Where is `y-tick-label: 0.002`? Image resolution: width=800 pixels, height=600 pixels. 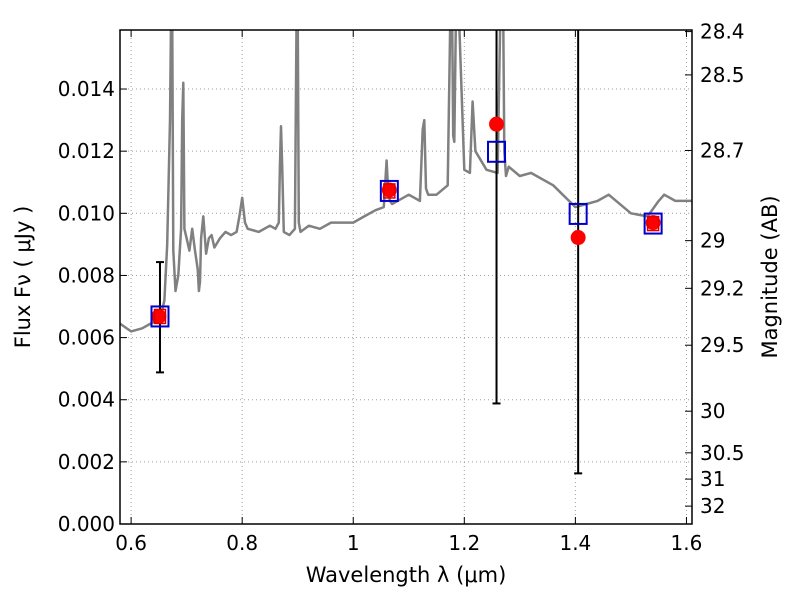
y-tick-label: 0.002 is located at coordinates (86, 462).